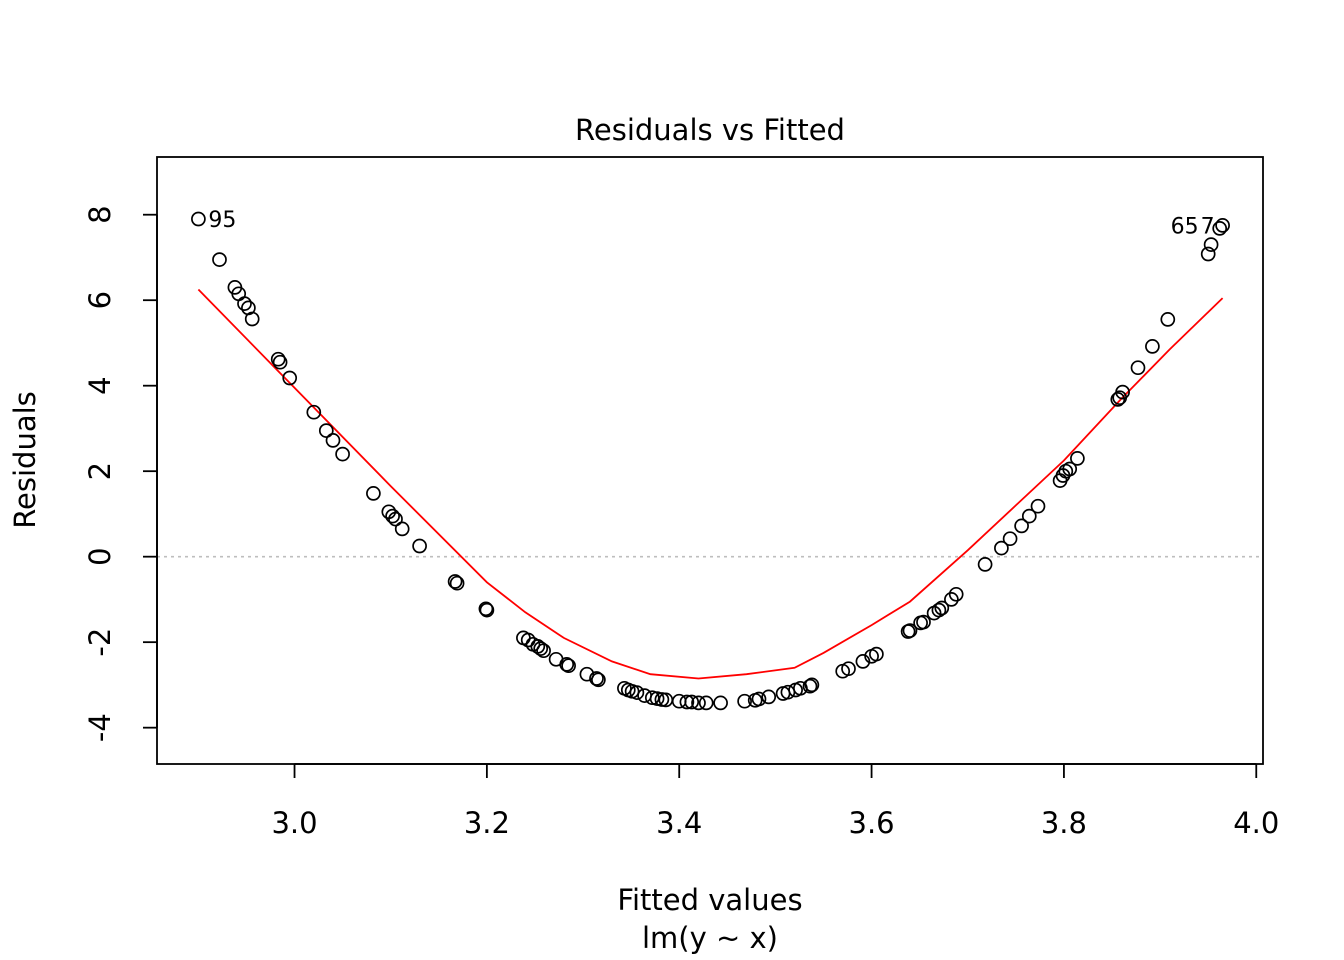 The width and height of the screenshot is (1344, 960). Describe the element at coordinates (1208, 226) in the screenshot. I see `point-label: 7` at that location.